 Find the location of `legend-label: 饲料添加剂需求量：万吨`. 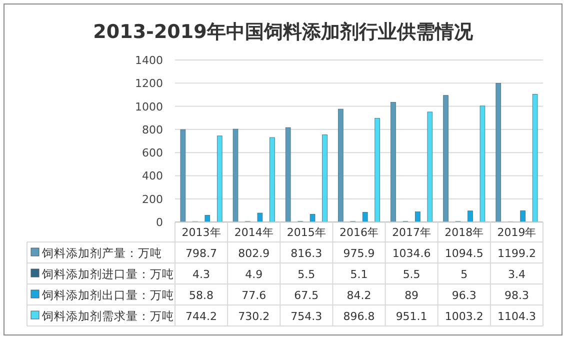

legend-label: 饲料添加剂需求量：万吨 is located at coordinates (107, 316).